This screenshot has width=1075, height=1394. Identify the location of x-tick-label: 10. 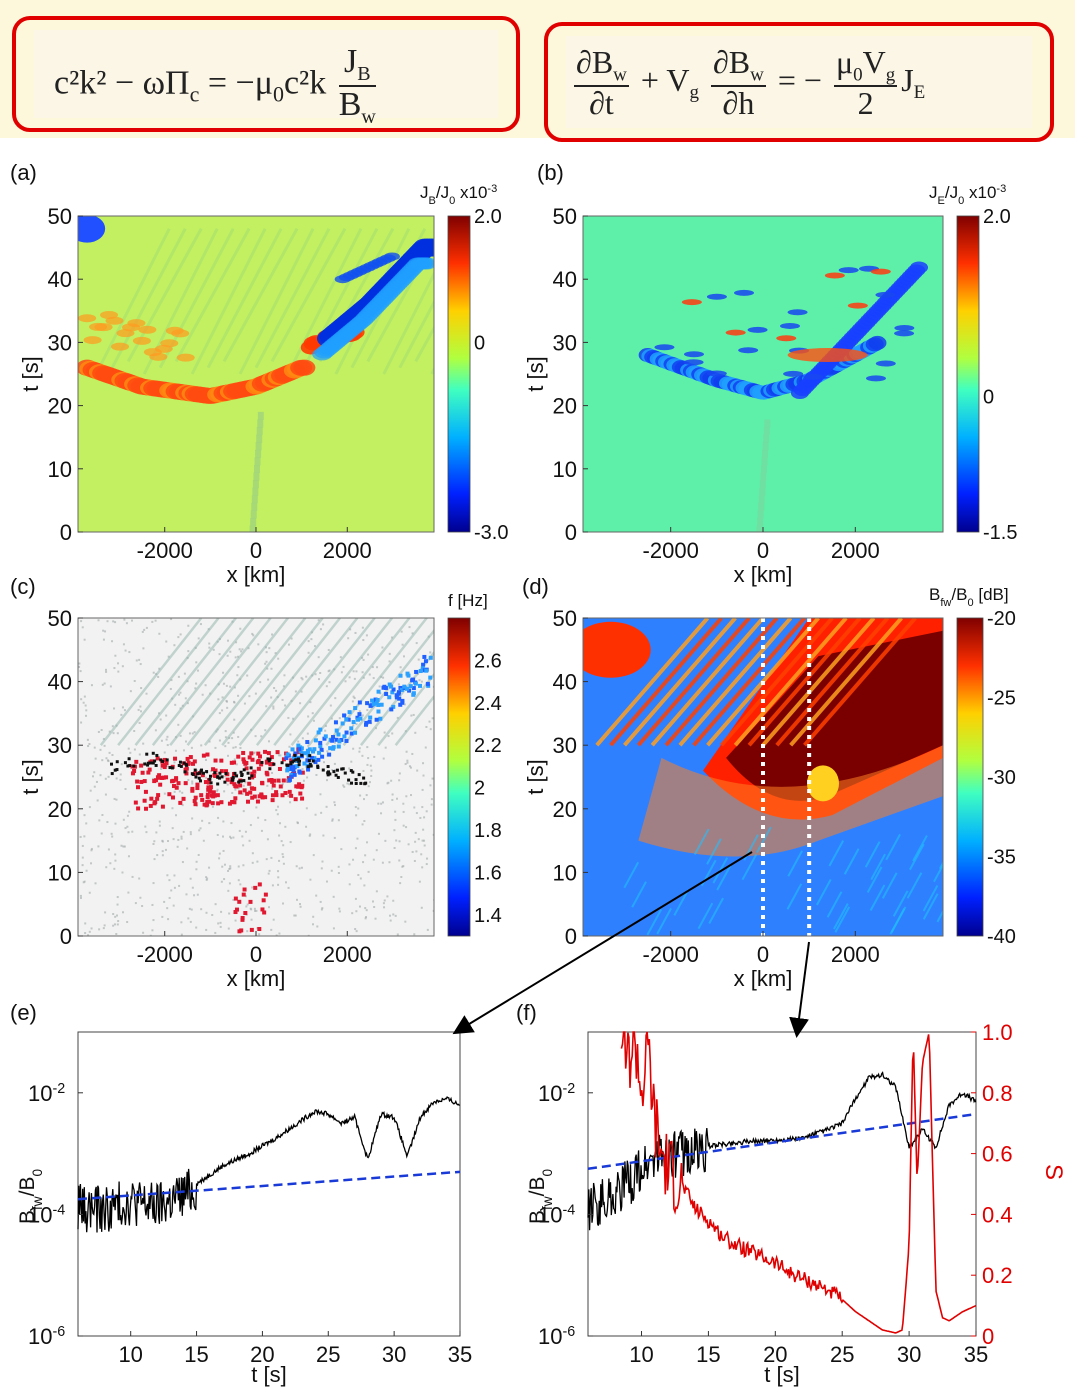
(130, 1354).